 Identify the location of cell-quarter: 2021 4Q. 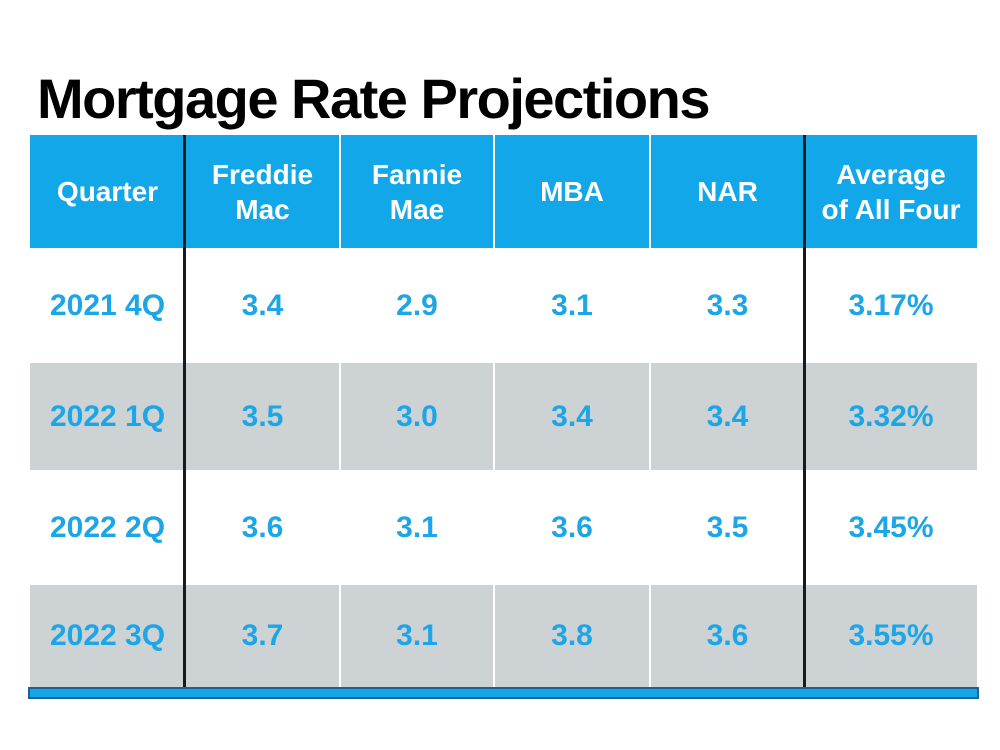
(107, 305).